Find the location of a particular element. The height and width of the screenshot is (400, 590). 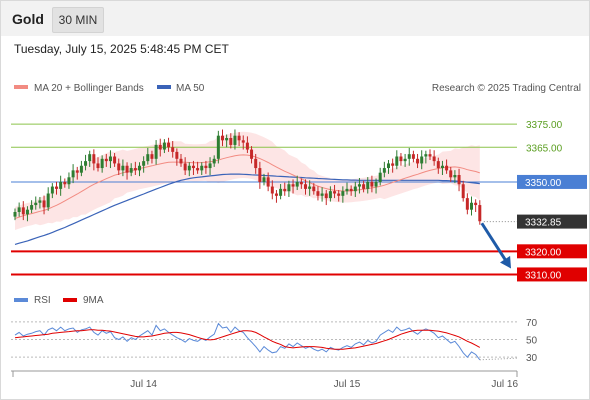

level-label-3350.00: 3350.00 is located at coordinates (543, 183).